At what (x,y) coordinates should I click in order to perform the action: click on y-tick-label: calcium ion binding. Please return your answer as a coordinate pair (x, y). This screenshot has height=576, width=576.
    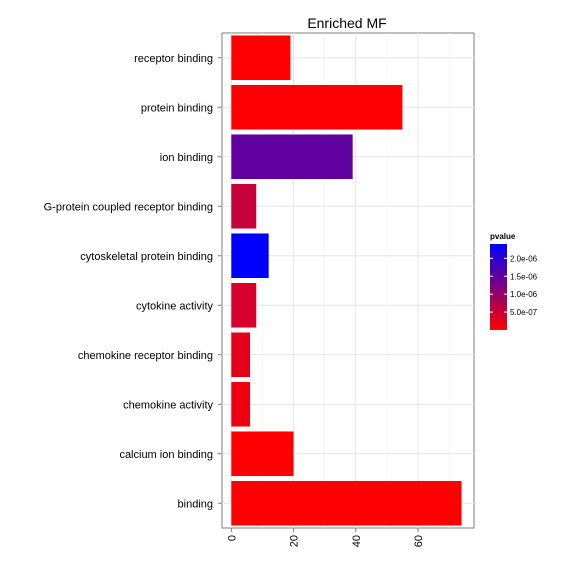
    Looking at the image, I should click on (166, 455).